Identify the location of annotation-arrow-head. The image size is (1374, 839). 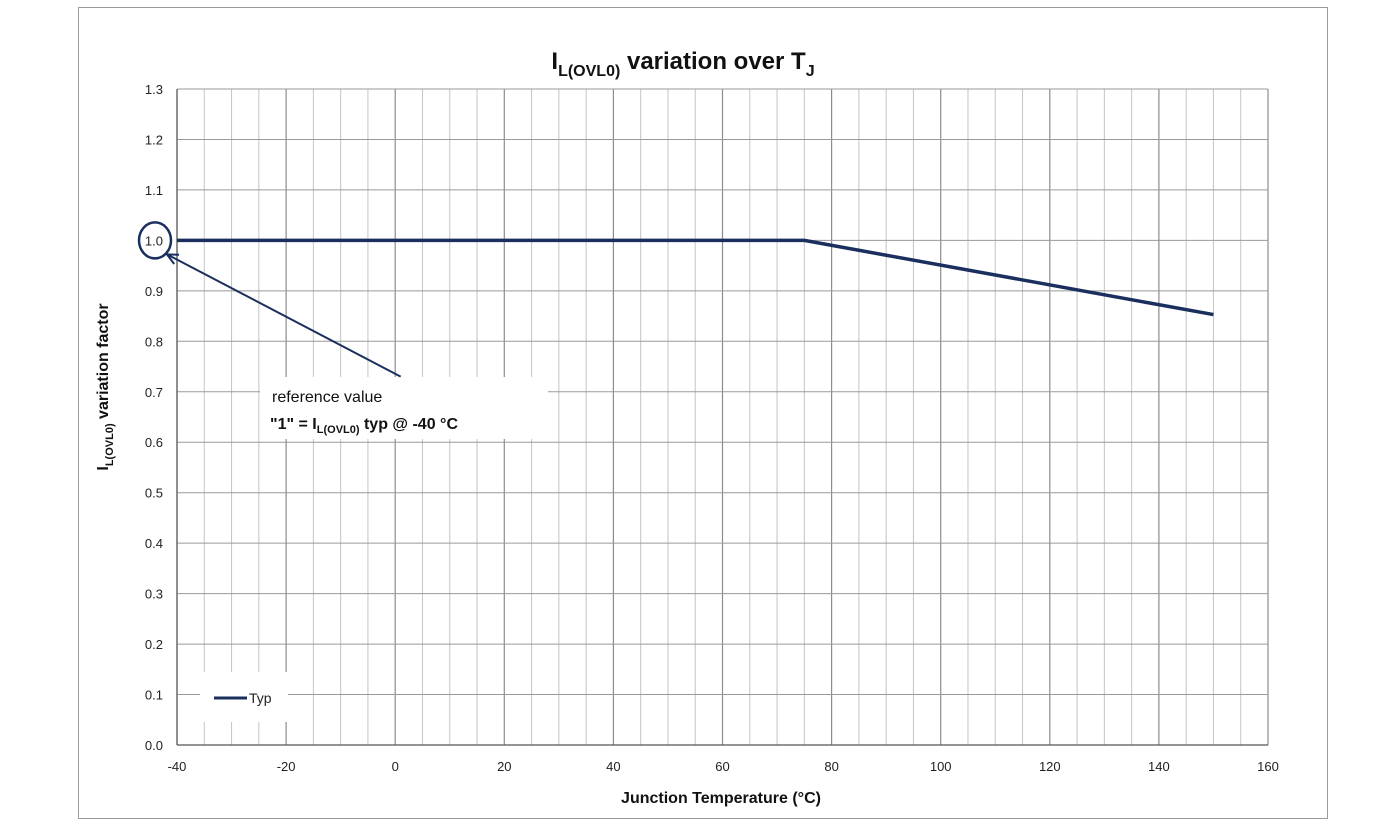
(172, 259).